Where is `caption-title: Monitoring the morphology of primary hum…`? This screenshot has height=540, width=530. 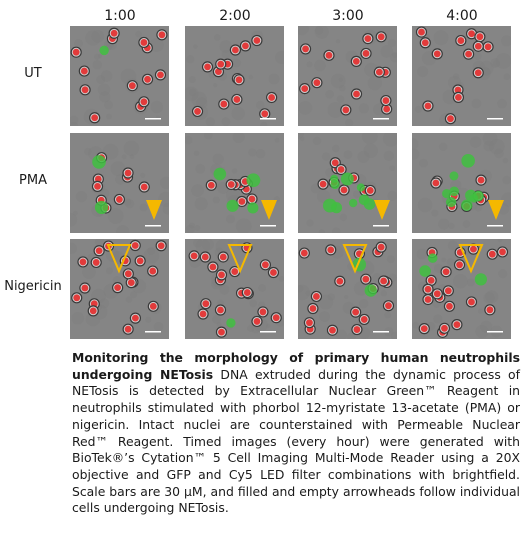 caption-title: Monitoring the morphology of primary hum… is located at coordinates (296, 366).